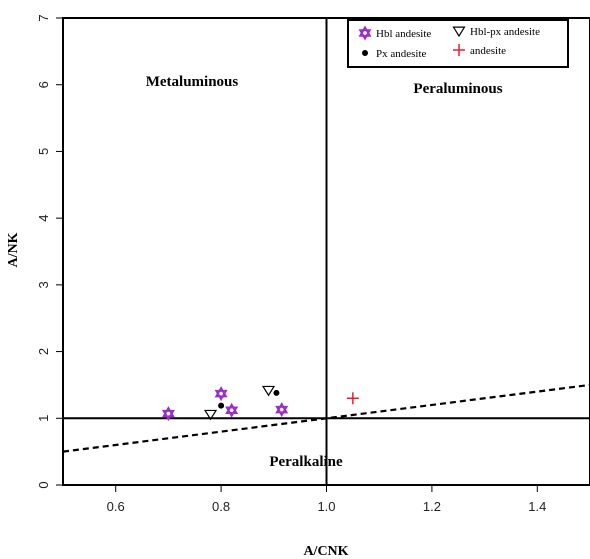 The image size is (590, 559). I want to click on y-tick-label: 5, so click(43, 151).